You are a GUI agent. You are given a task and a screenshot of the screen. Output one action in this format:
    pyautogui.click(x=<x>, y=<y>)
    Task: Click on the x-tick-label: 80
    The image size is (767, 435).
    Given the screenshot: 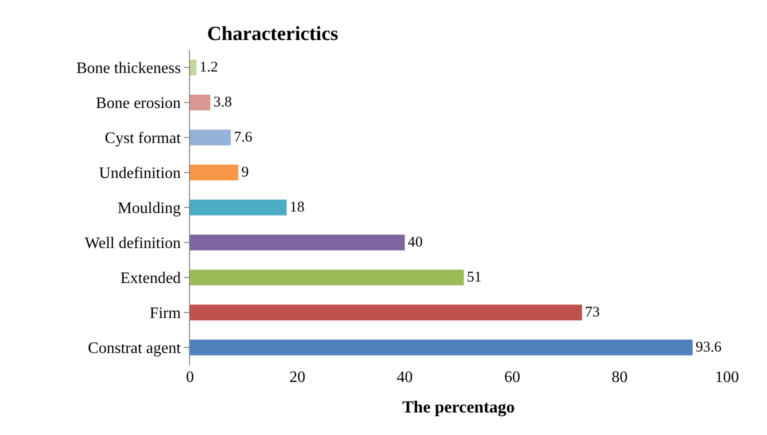 What is the action you would take?
    pyautogui.click(x=620, y=377)
    